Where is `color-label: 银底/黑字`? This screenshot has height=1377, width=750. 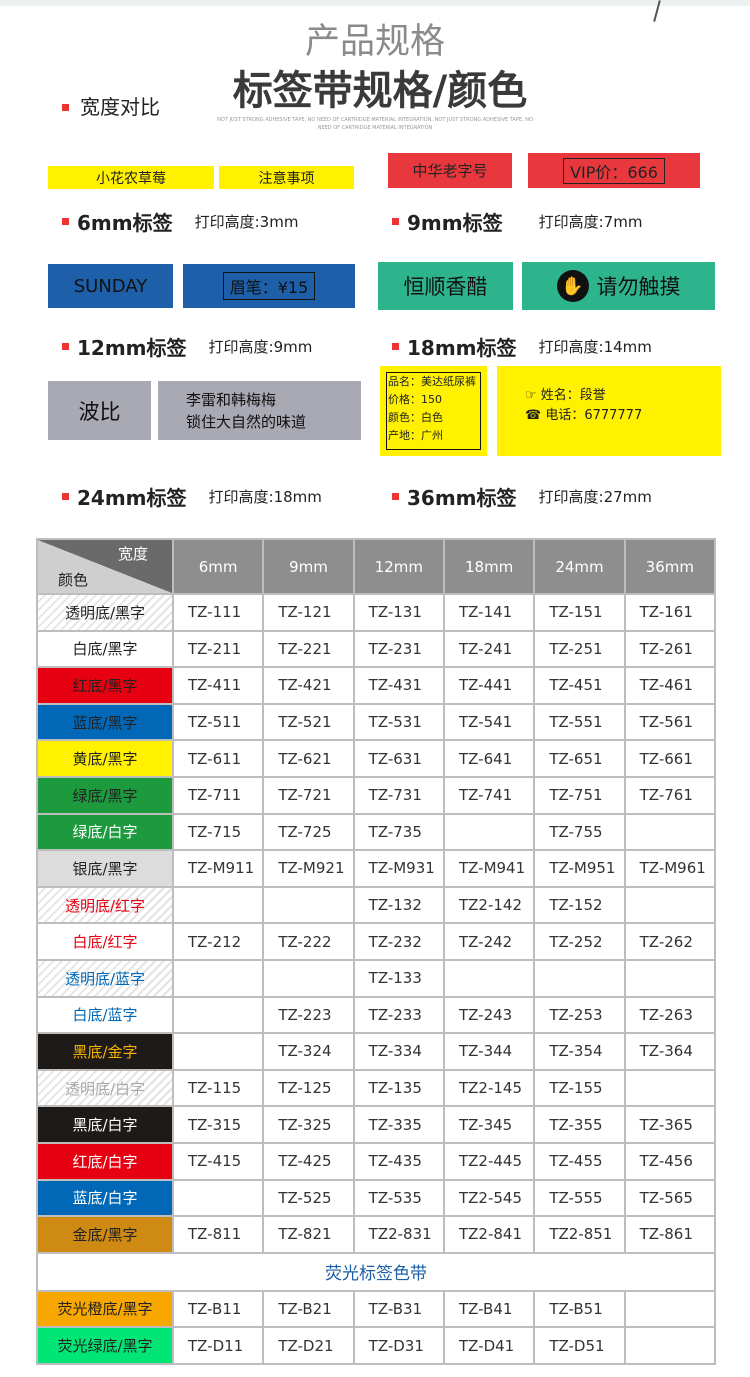 color-label: 银底/黑字 is located at coordinates (105, 868).